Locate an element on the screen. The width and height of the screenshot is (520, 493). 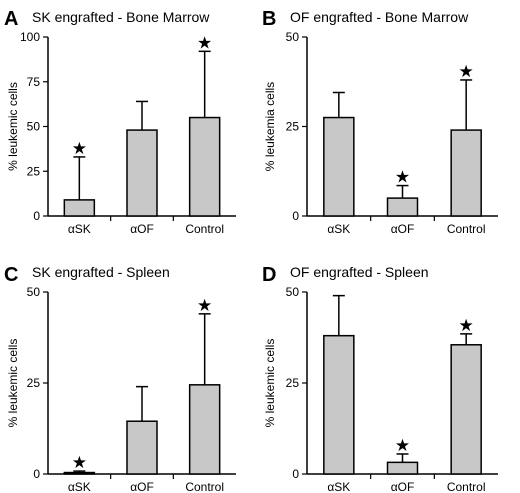
panel-letter: D is located at coordinates (269, 275).